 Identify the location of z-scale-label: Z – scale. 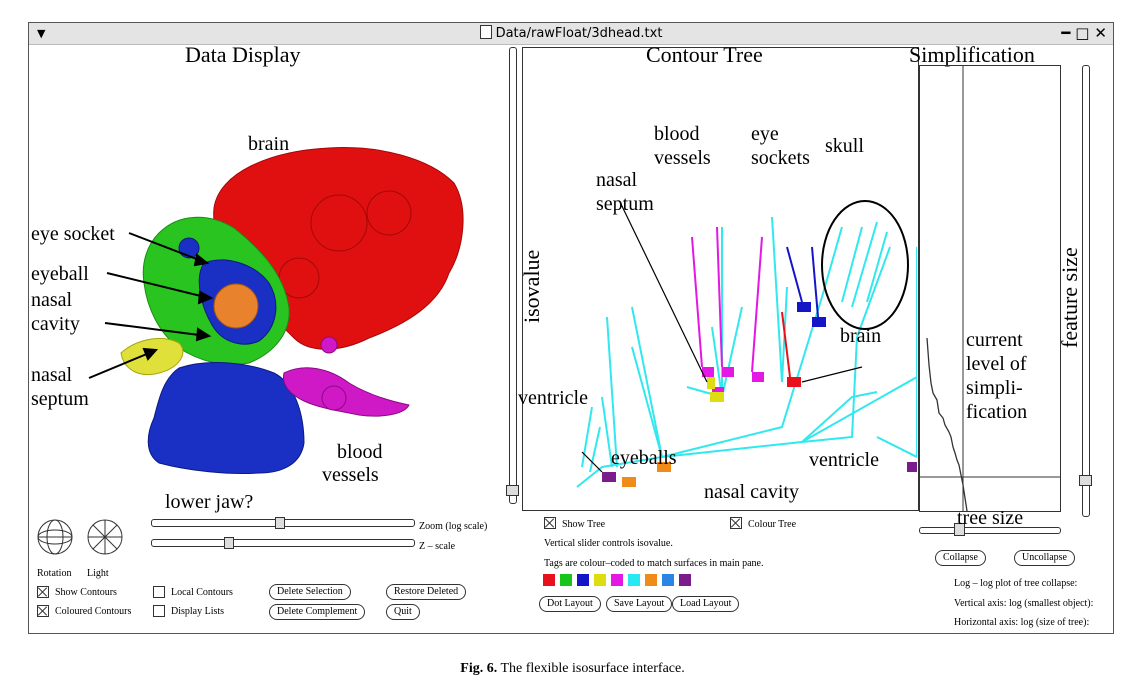
(437, 546).